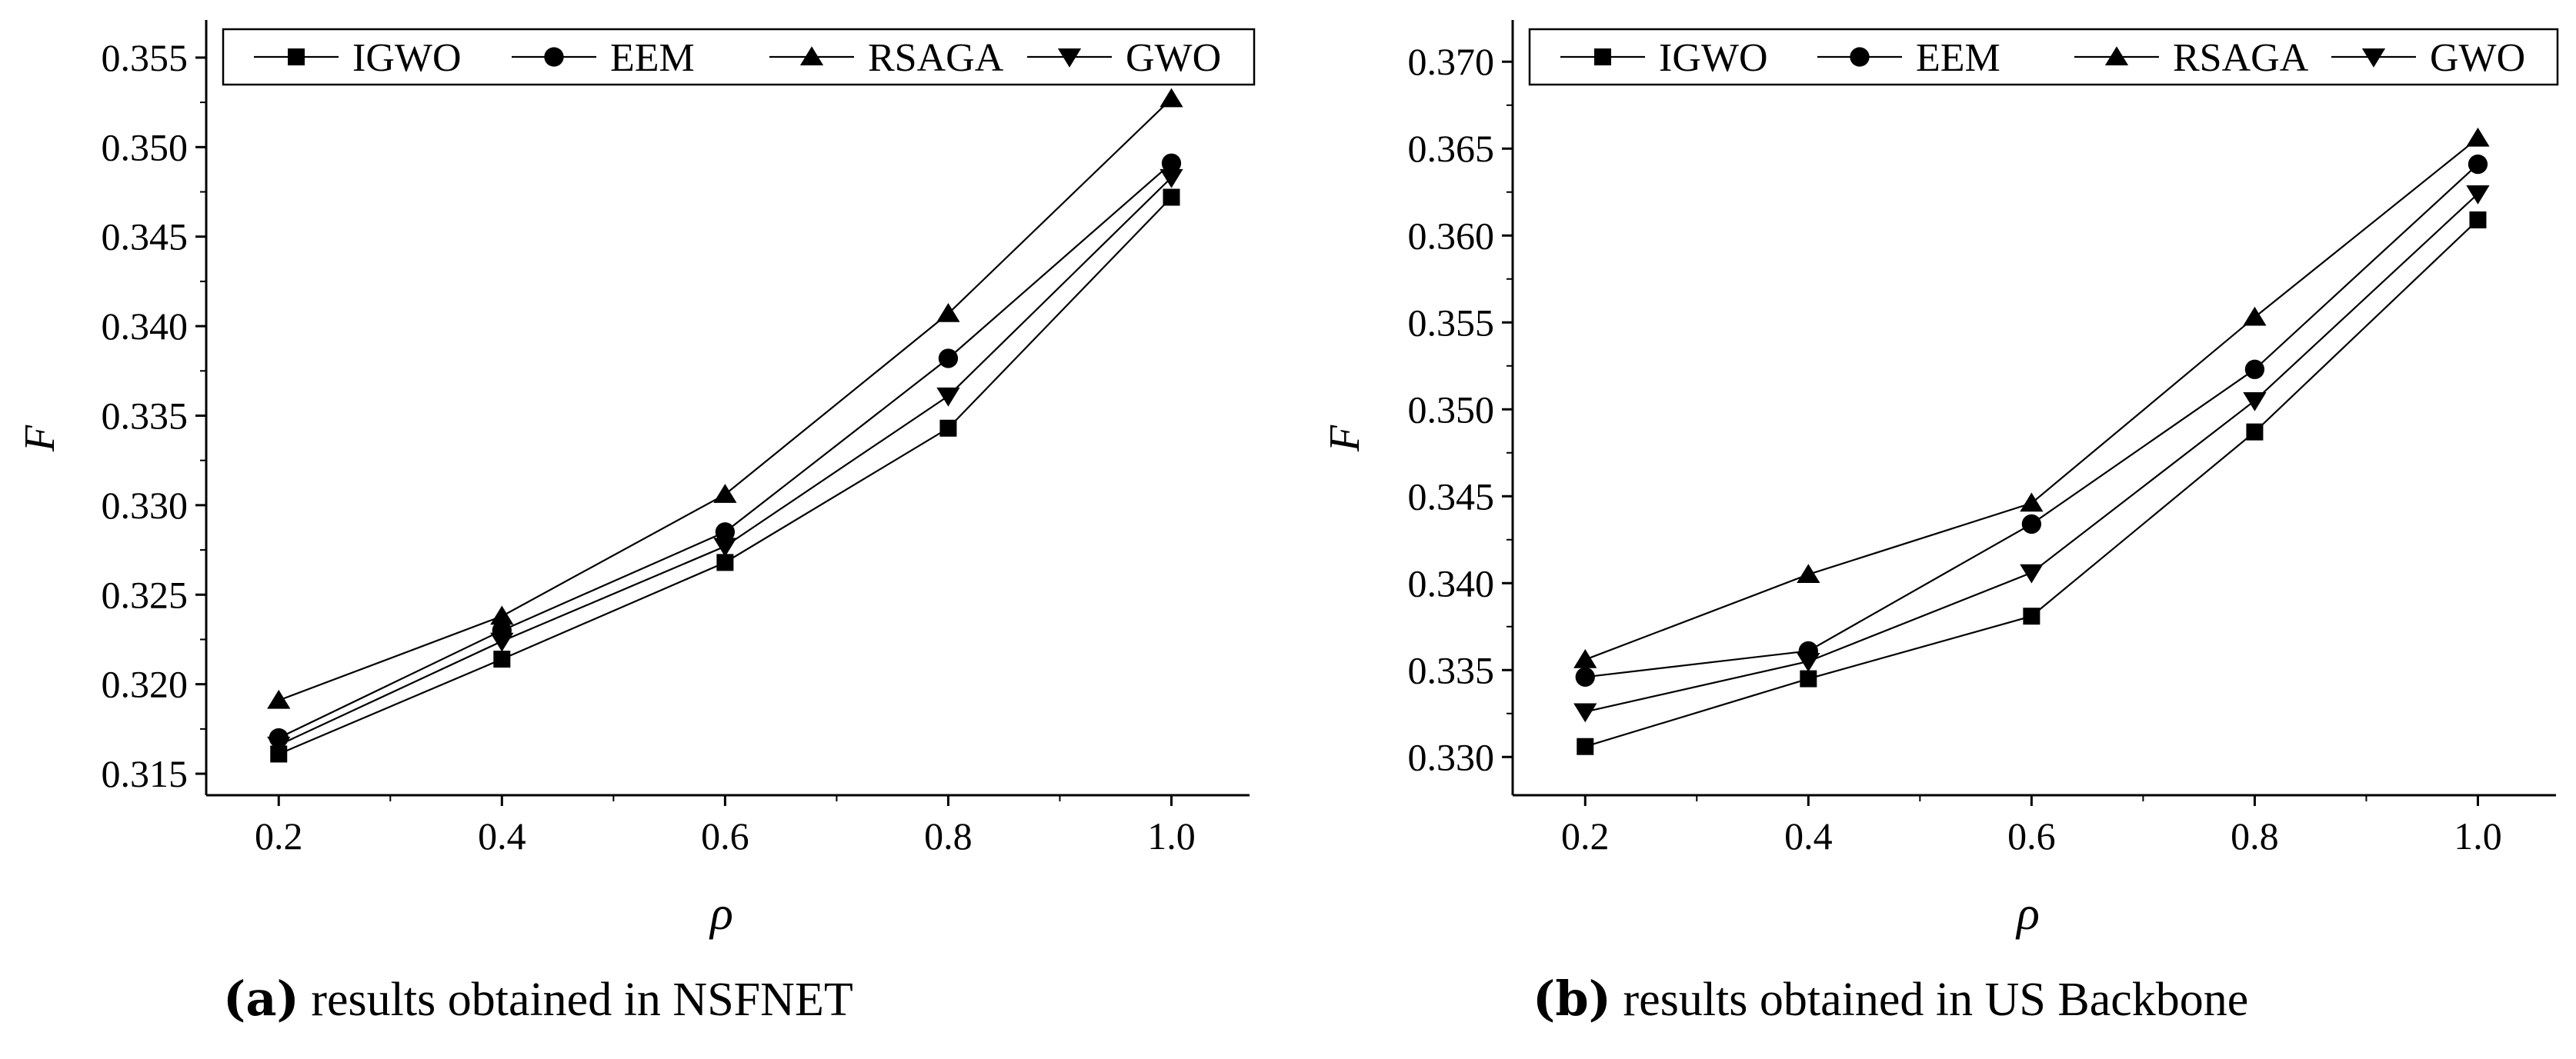 Image resolution: width=2576 pixels, height=1059 pixels. What do you see at coordinates (1573, 999) in the screenshot?
I see `caption-b-letter: (b)` at bounding box center [1573, 999].